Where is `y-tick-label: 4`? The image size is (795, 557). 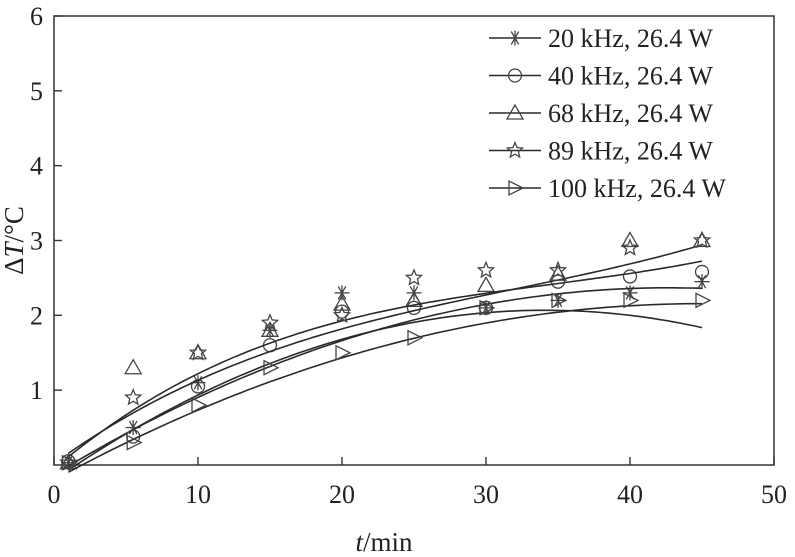
y-tick-label: 4 is located at coordinates (36, 166).